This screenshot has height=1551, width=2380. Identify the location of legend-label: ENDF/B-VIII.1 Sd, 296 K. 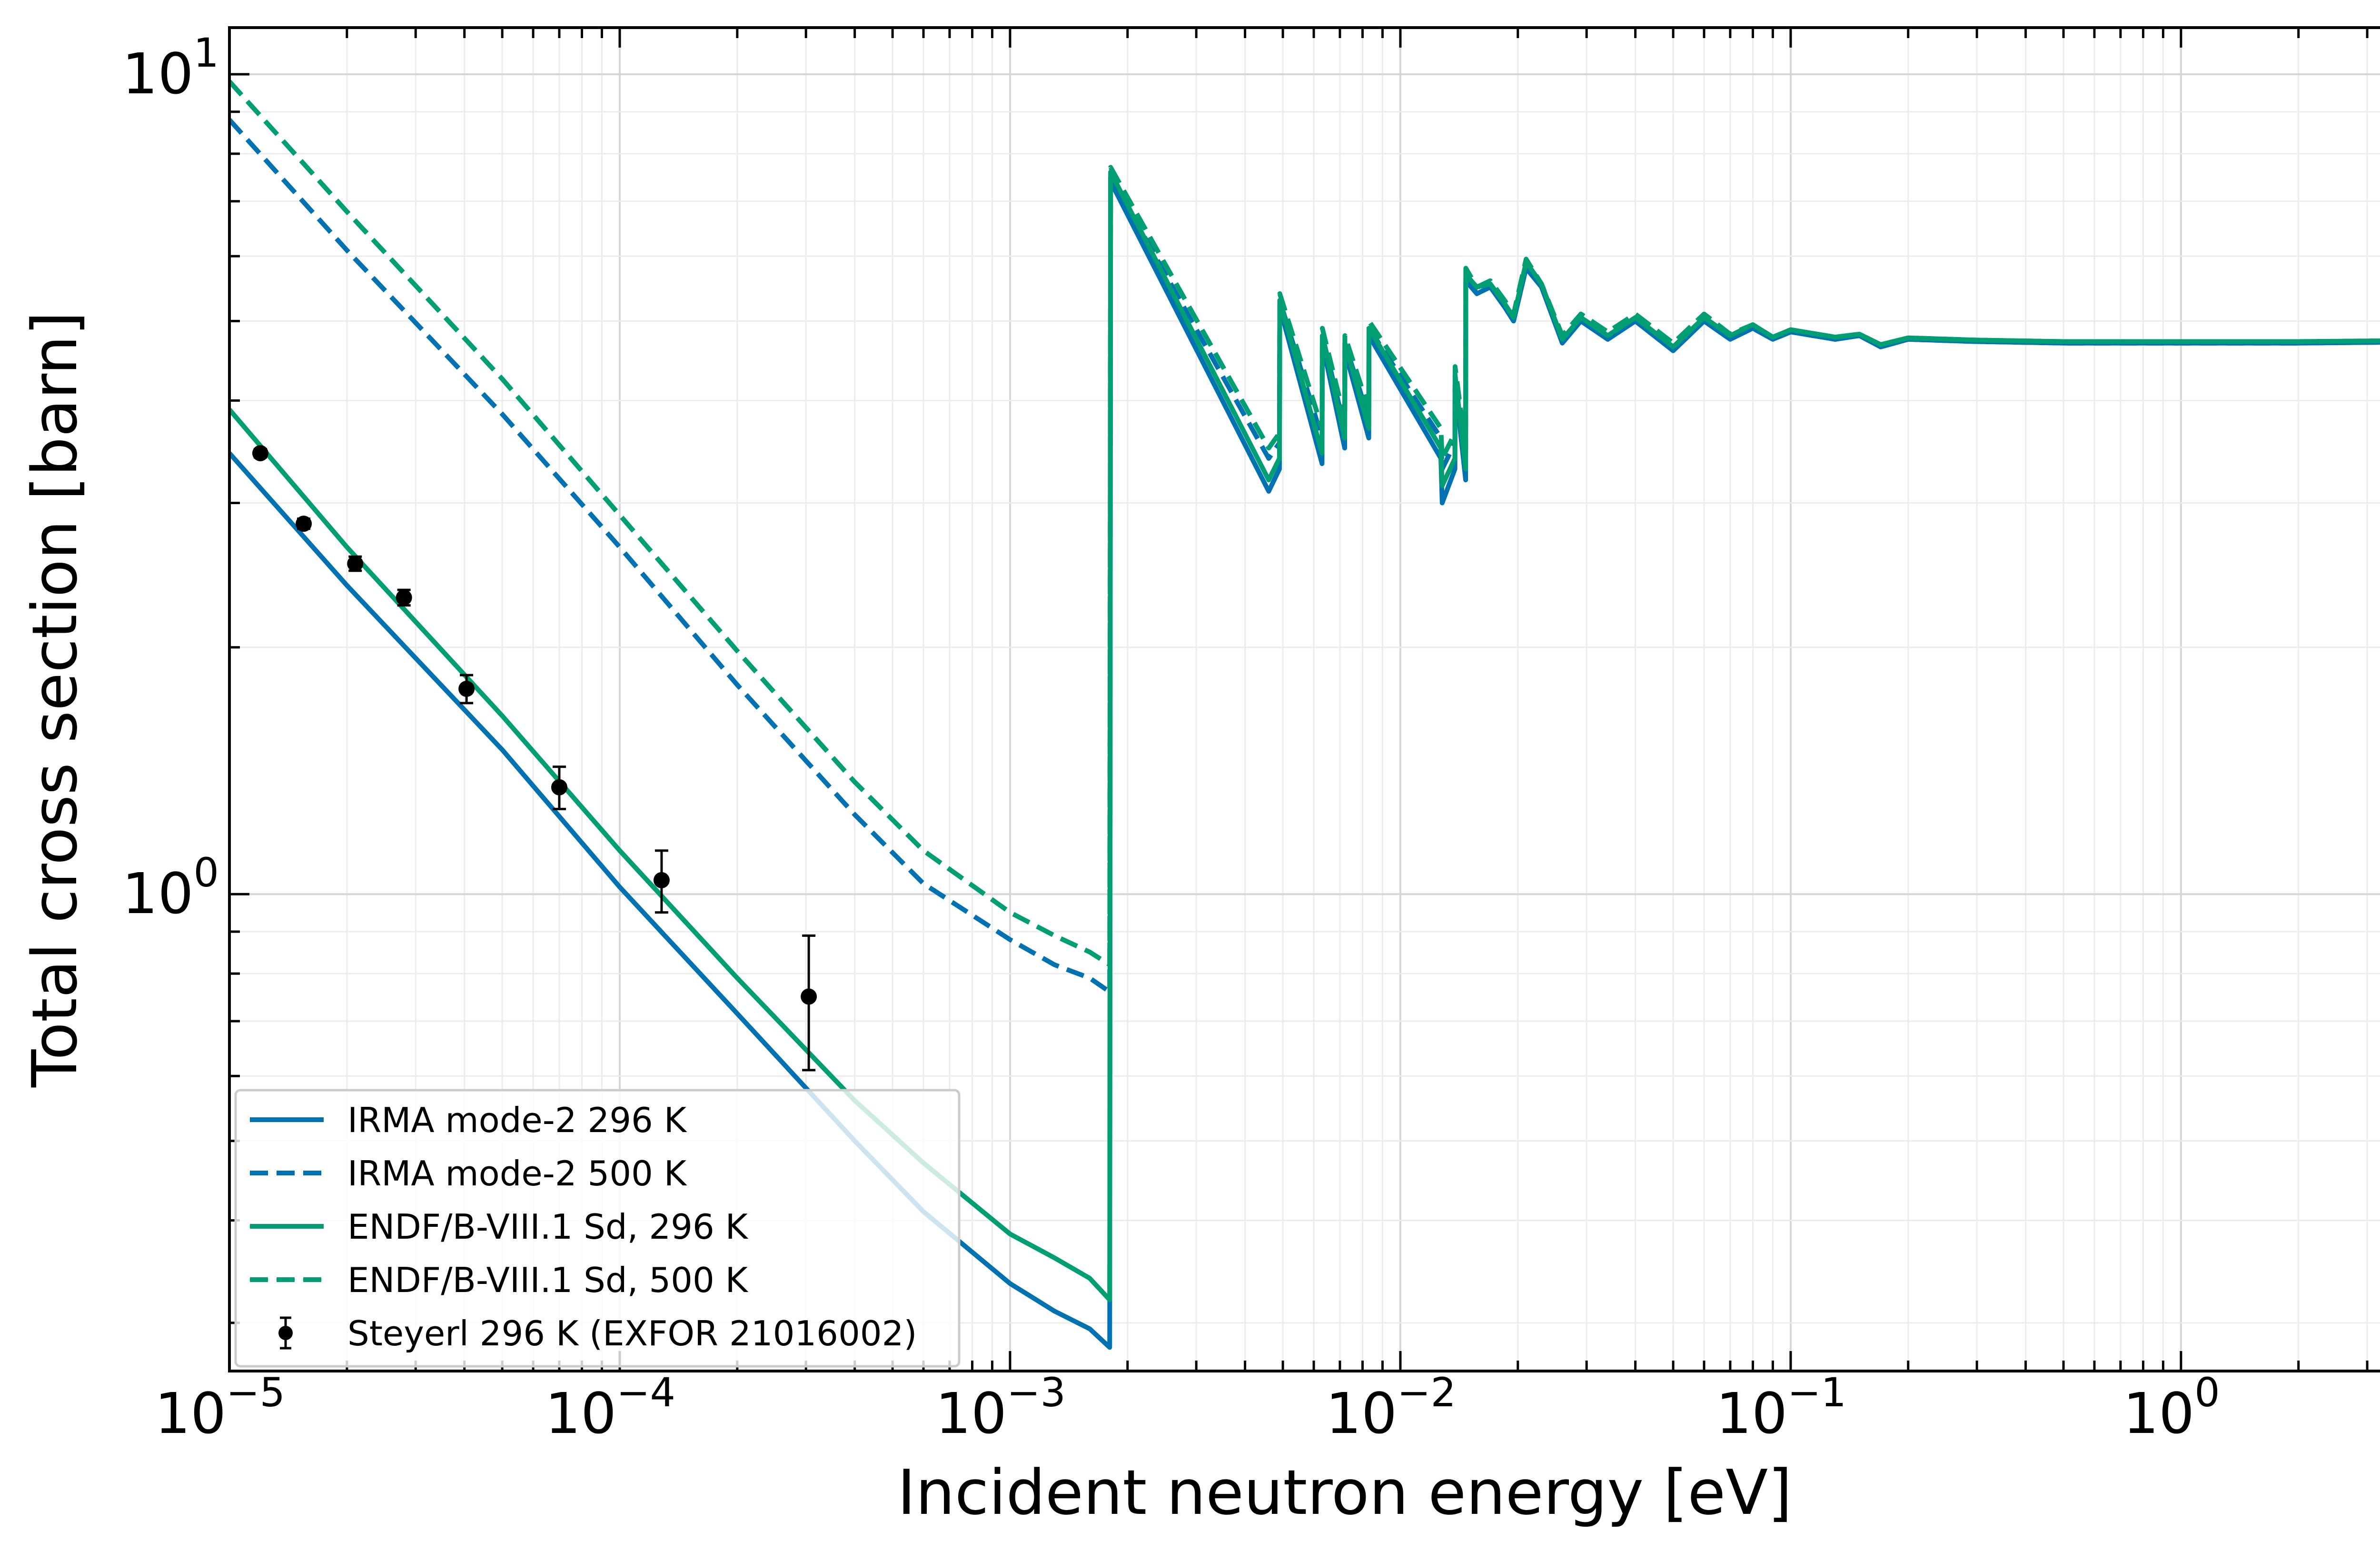
(548, 1227).